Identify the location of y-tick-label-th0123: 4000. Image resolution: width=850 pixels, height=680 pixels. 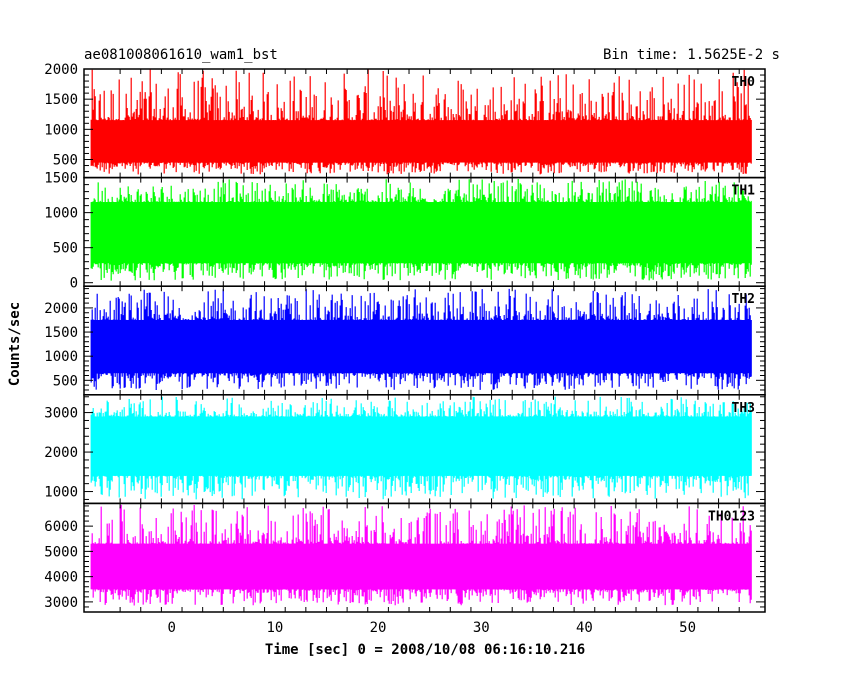
(61, 578).